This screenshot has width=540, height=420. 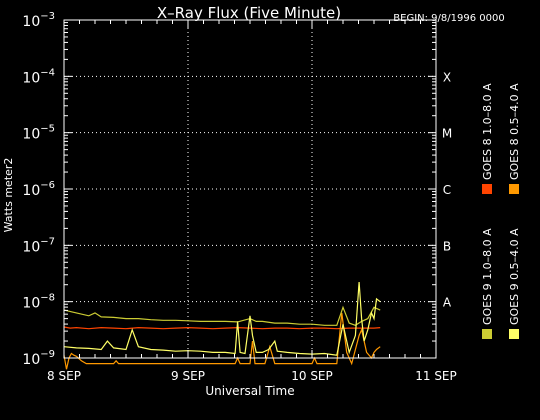 I want to click on y-tick-label: 10⁻⁴, so click(x=38, y=76).